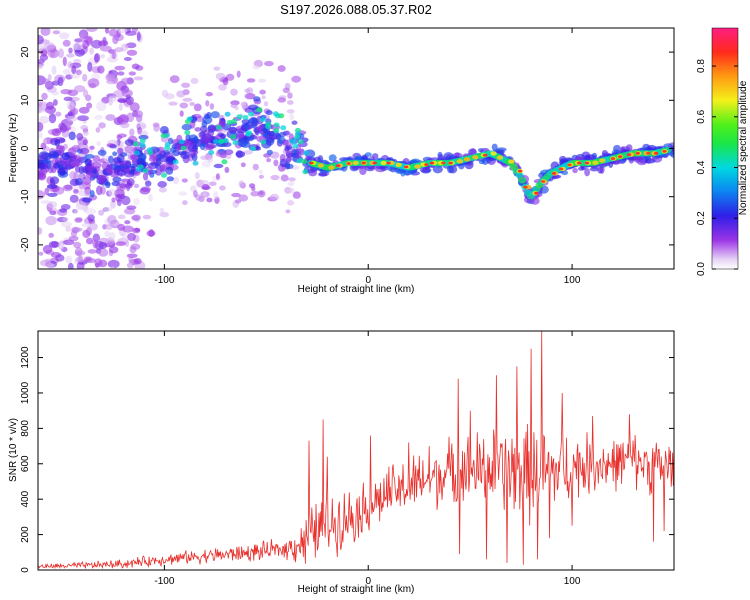 This screenshot has height=600, width=750. I want to click on snr-x-label: Height of straight line (km), so click(356, 589).